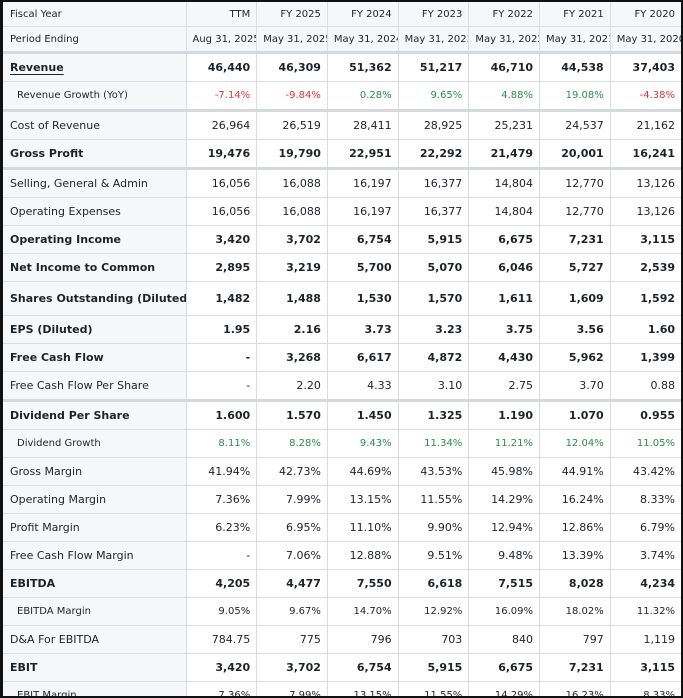  Describe the element at coordinates (575, 527) in the screenshot. I see `value-cell: 12.86%` at that location.